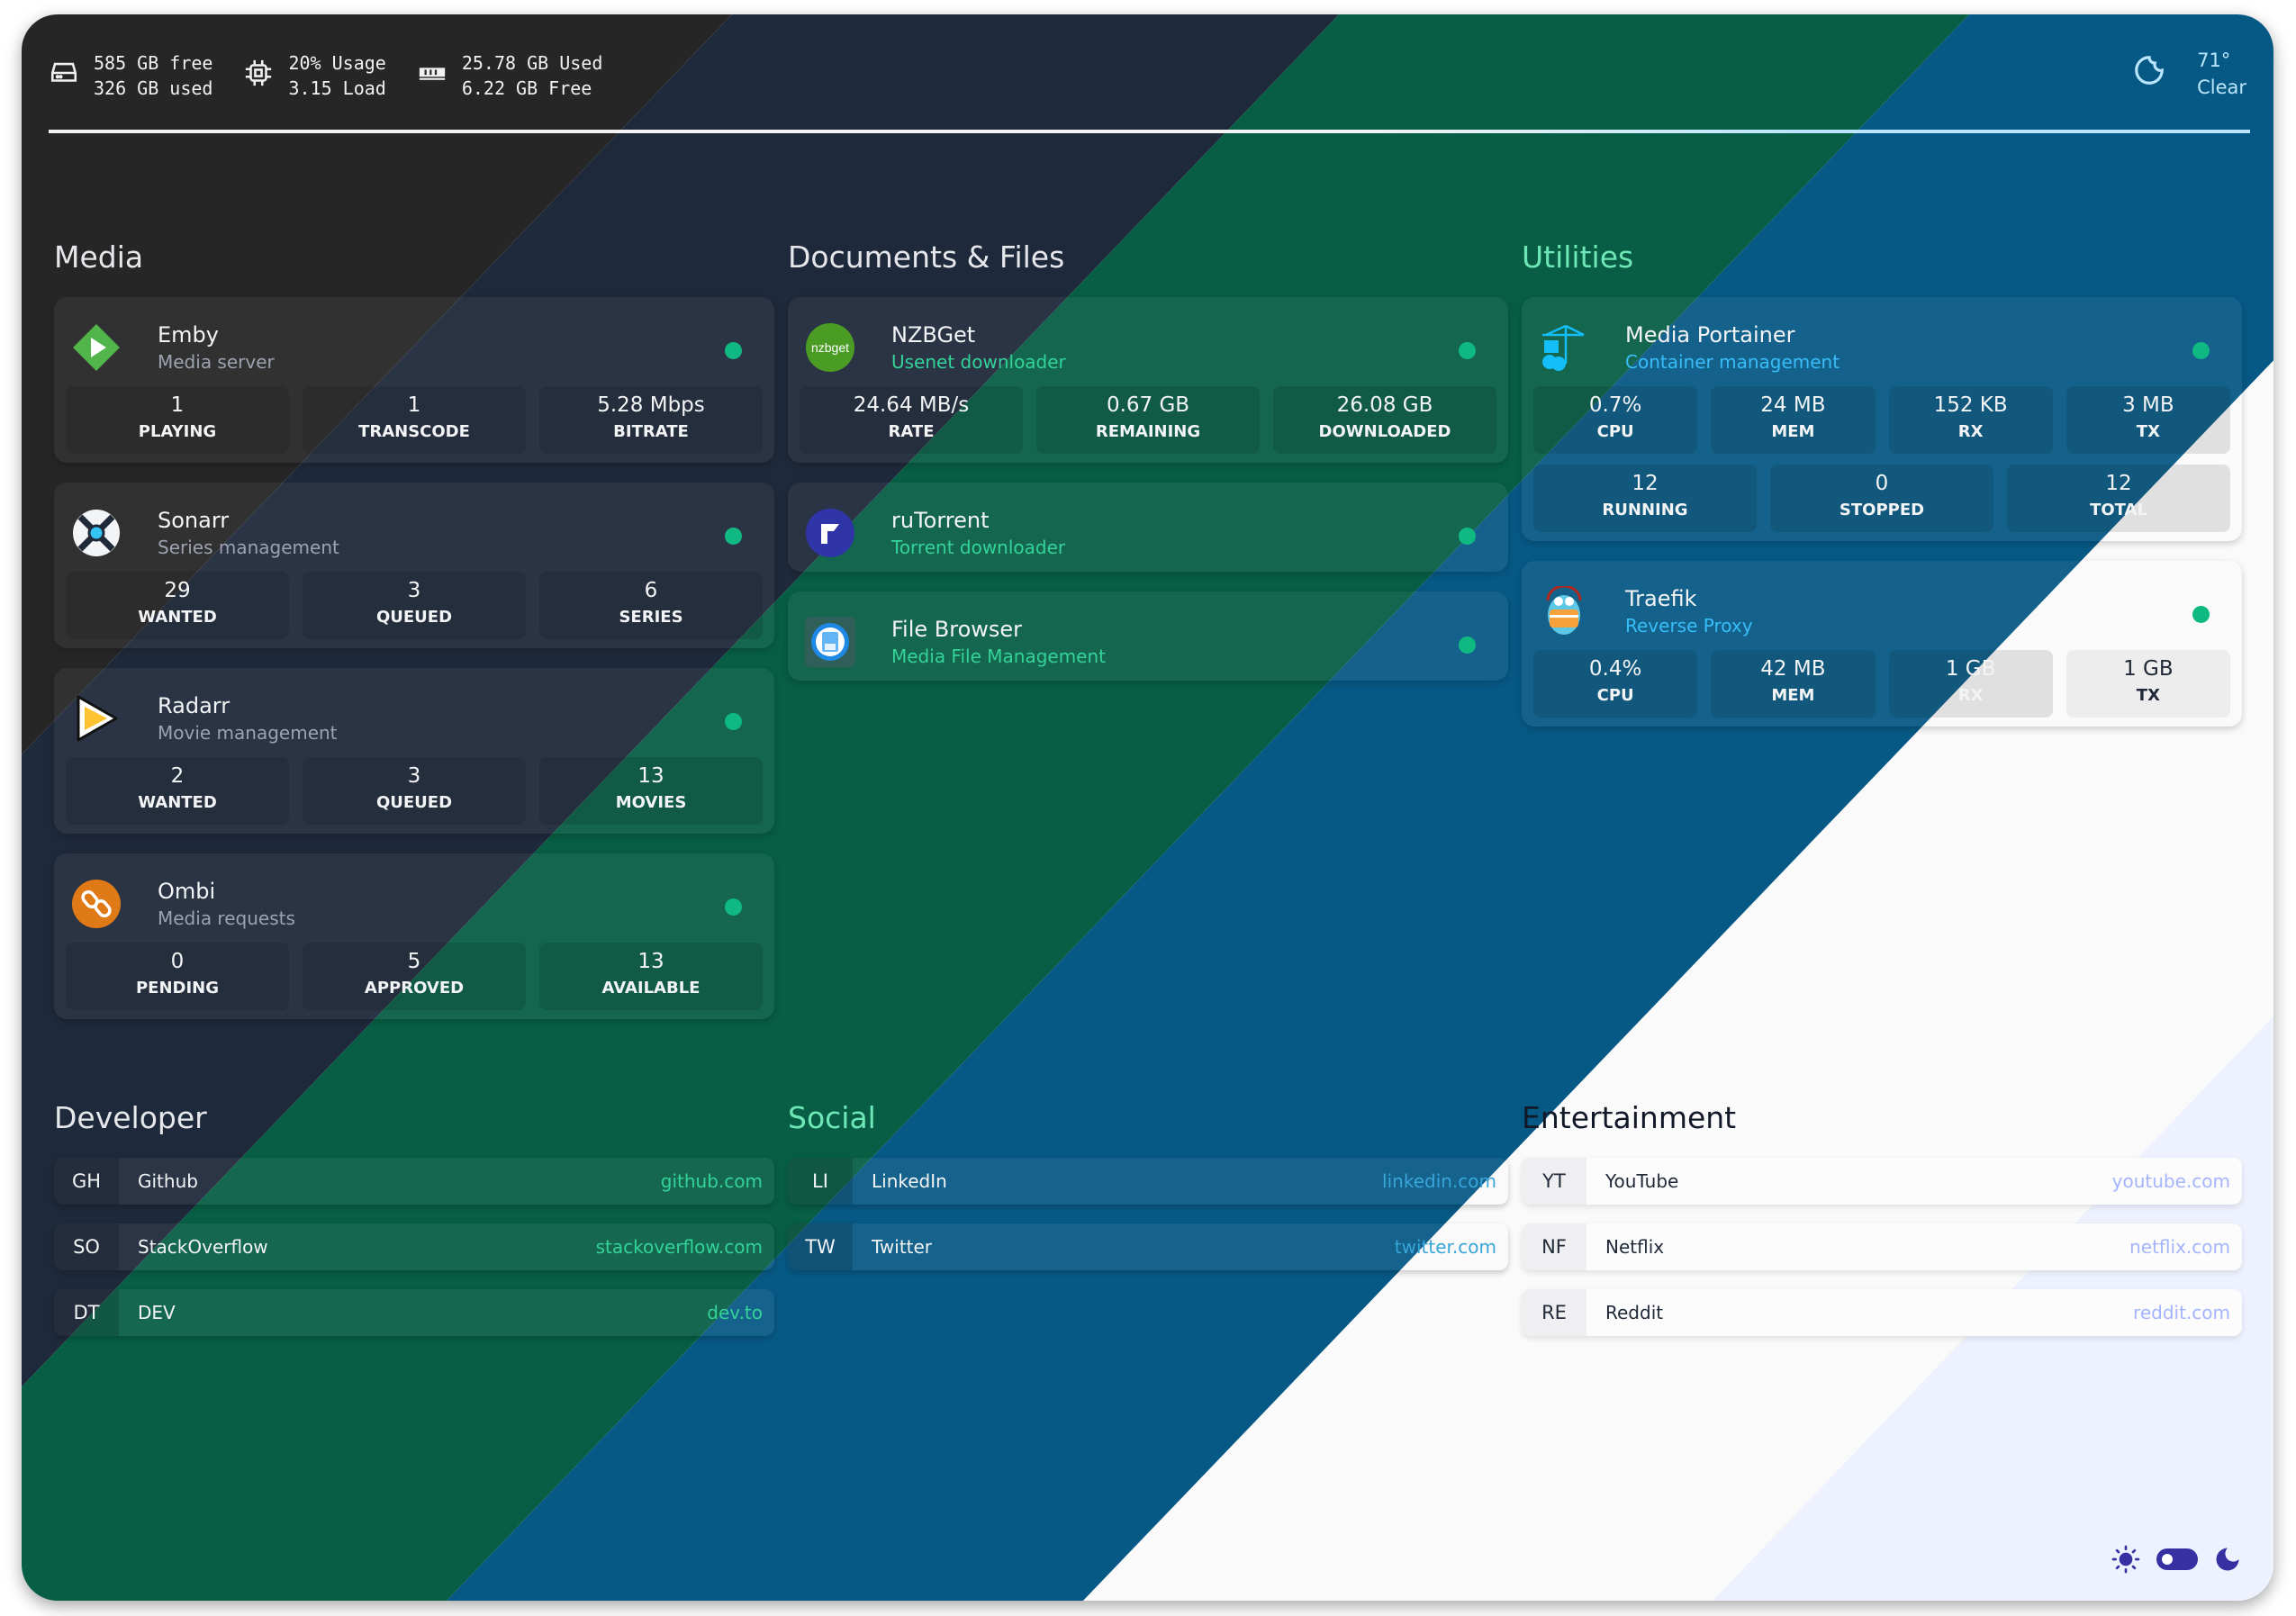 This screenshot has height=1616, width=2296. I want to click on service-header: ruTorrent Torrent downloader, so click(1148, 533).